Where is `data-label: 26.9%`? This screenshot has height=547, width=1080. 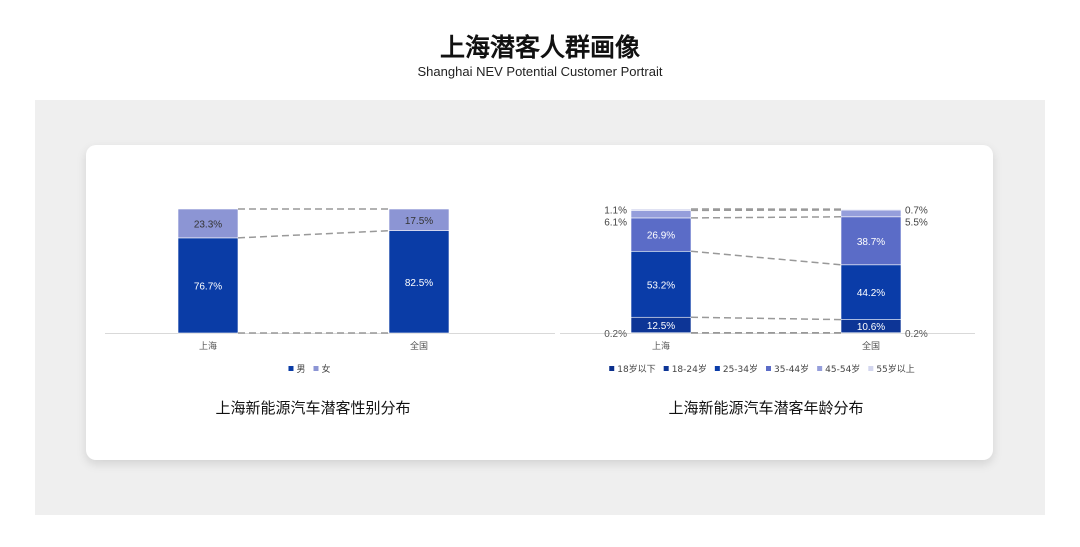
data-label: 26.9% is located at coordinates (661, 236).